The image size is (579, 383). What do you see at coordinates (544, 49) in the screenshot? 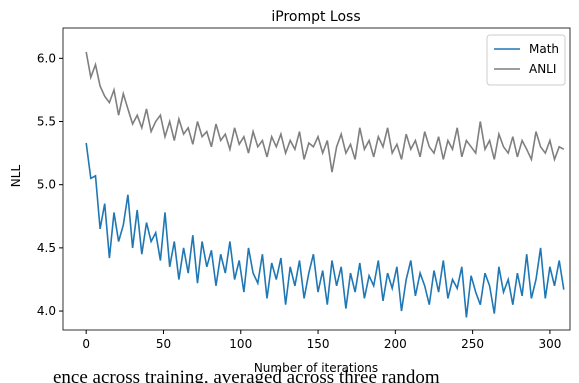
I see `legend-label: Math` at bounding box center [544, 49].